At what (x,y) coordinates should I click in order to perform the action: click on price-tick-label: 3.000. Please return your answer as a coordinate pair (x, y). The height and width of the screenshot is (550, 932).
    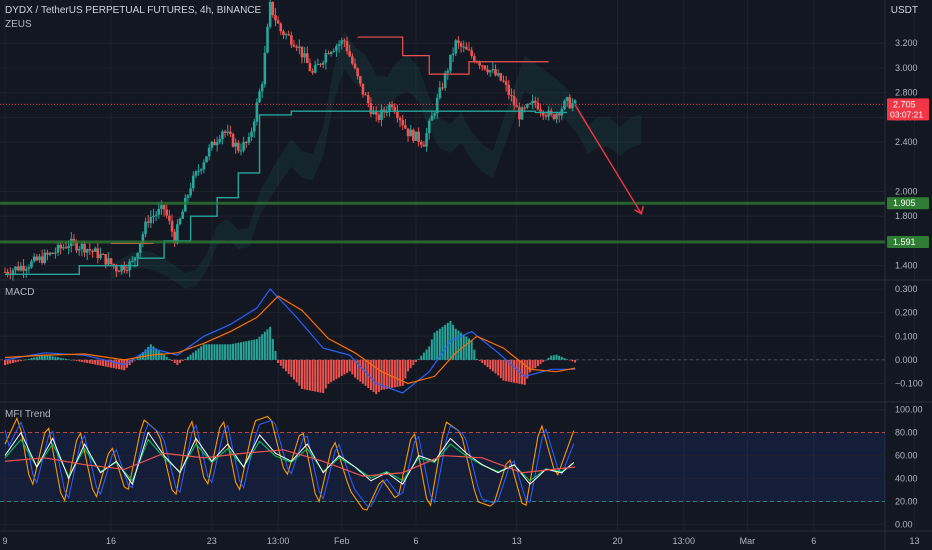
    Looking at the image, I should click on (906, 68).